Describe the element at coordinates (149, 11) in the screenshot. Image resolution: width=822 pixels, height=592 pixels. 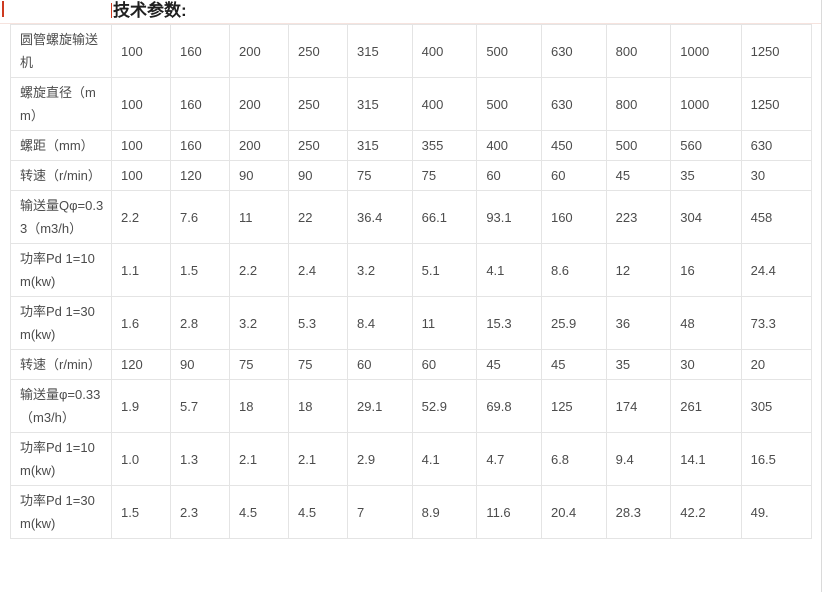
I see `page-title: 技术参数:` at that location.